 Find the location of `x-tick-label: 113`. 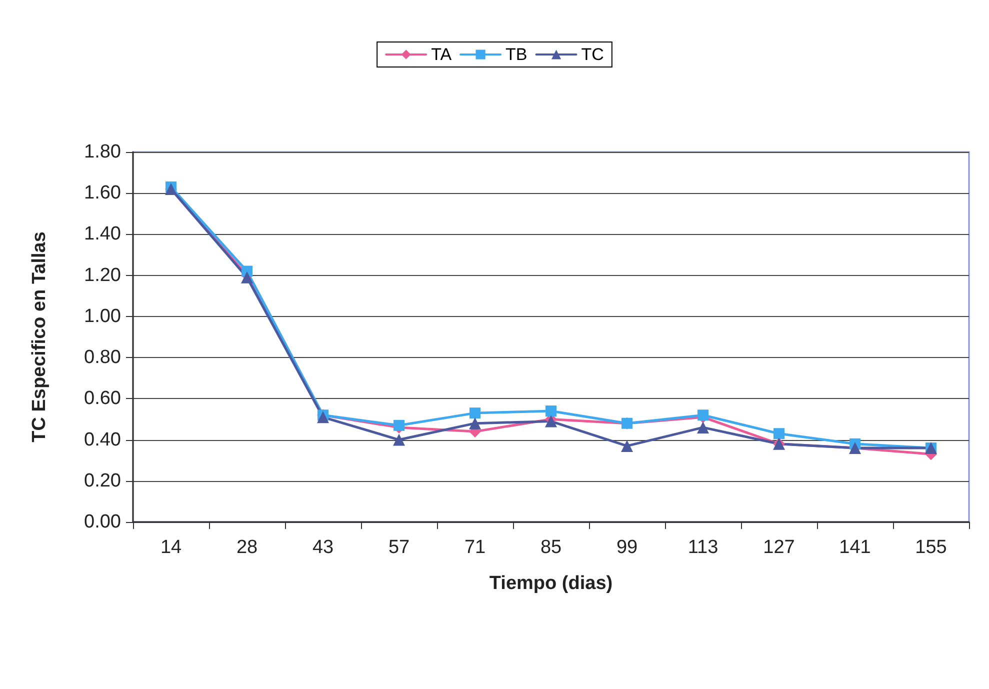

x-tick-label: 113 is located at coordinates (703, 547).